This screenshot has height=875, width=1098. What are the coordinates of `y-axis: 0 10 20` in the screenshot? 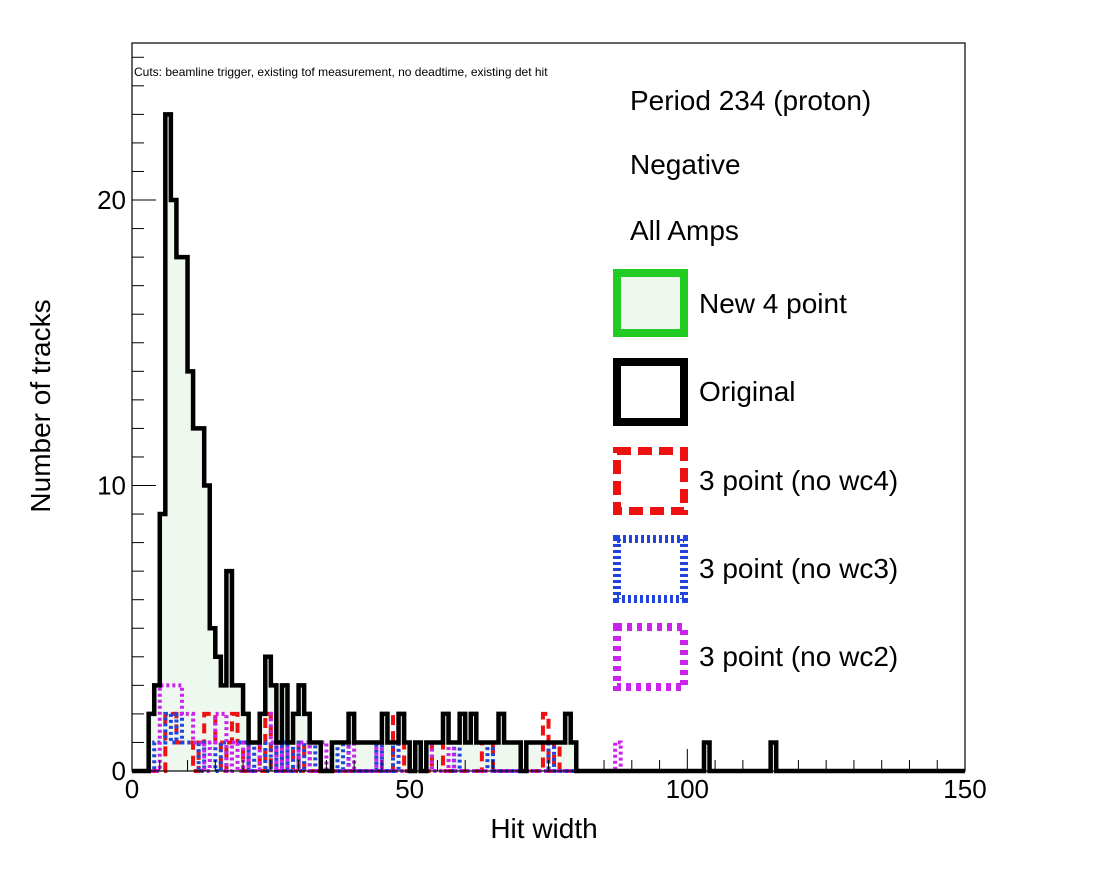 It's located at (126, 421).